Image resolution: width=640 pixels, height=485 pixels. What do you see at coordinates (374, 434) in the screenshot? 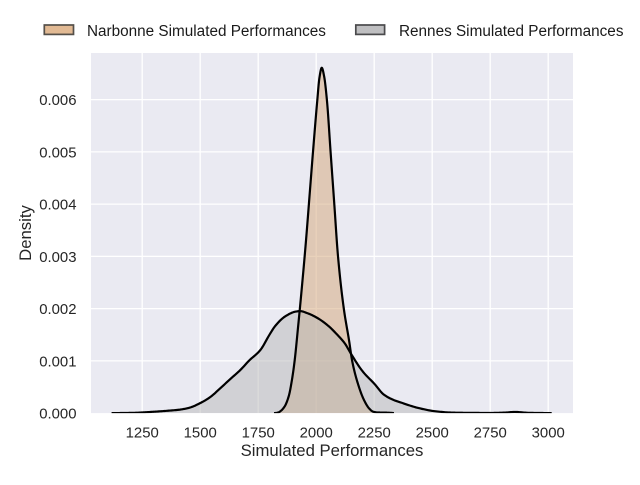
I see `svg-text: 2250` at bounding box center [374, 434].